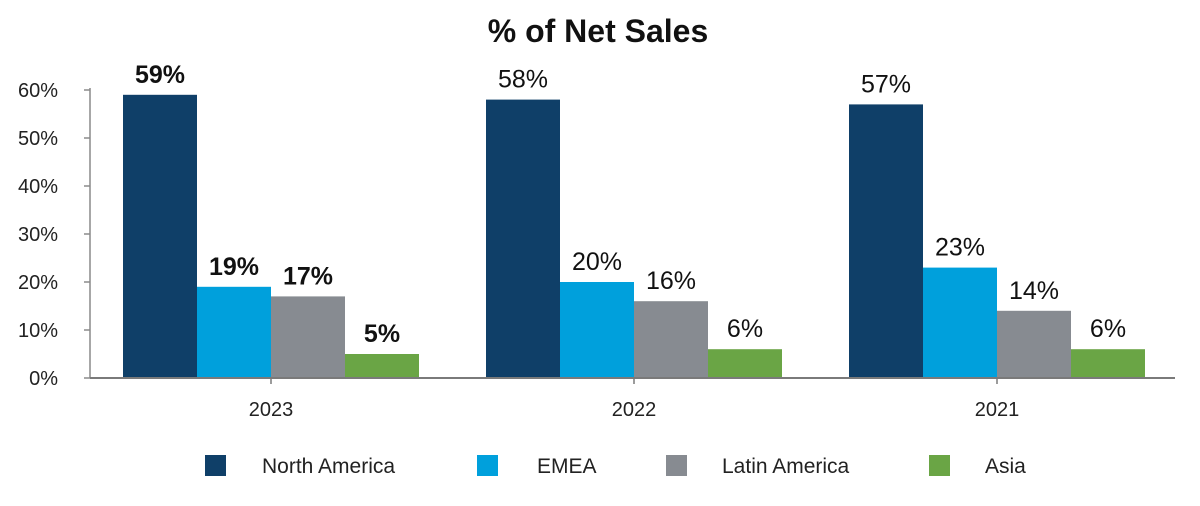 The image size is (1200, 506). Describe the element at coordinates (38, 331) in the screenshot. I see `y-tick-label: 10%` at that location.